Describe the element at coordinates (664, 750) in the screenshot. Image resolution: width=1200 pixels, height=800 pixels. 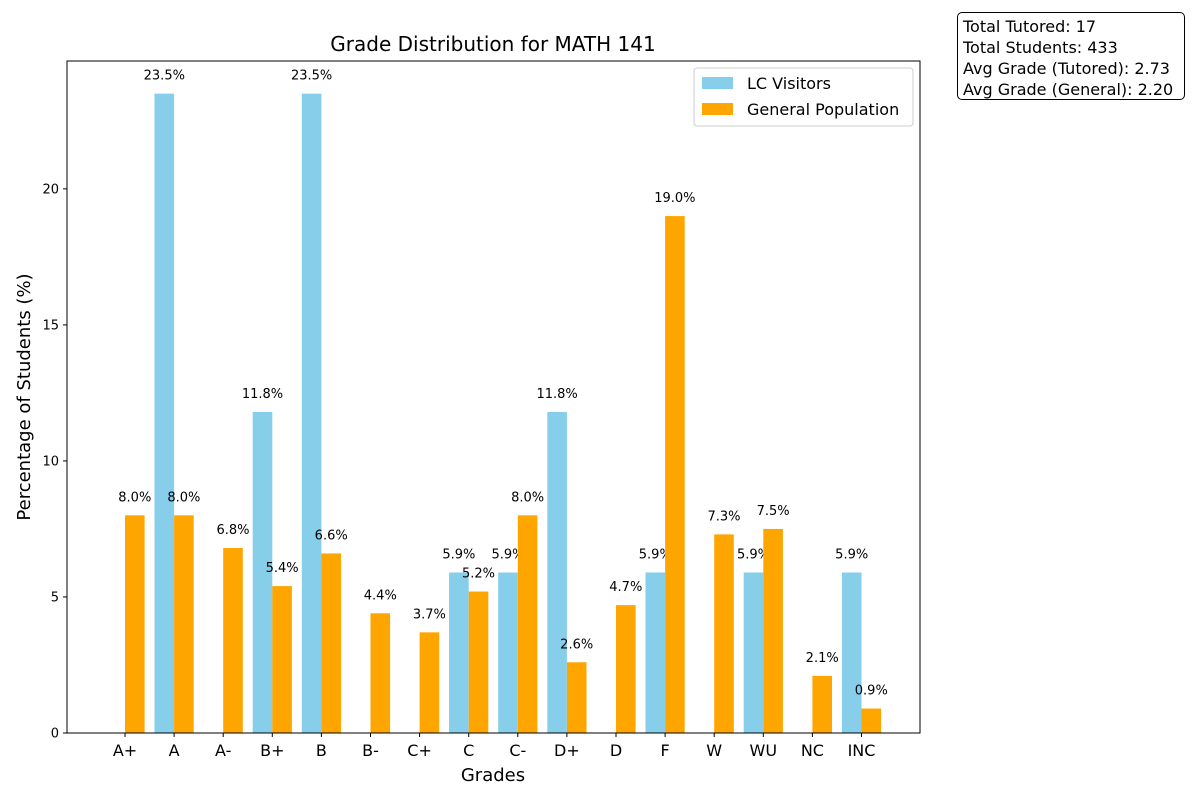
I see `x-tick-label: F` at that location.